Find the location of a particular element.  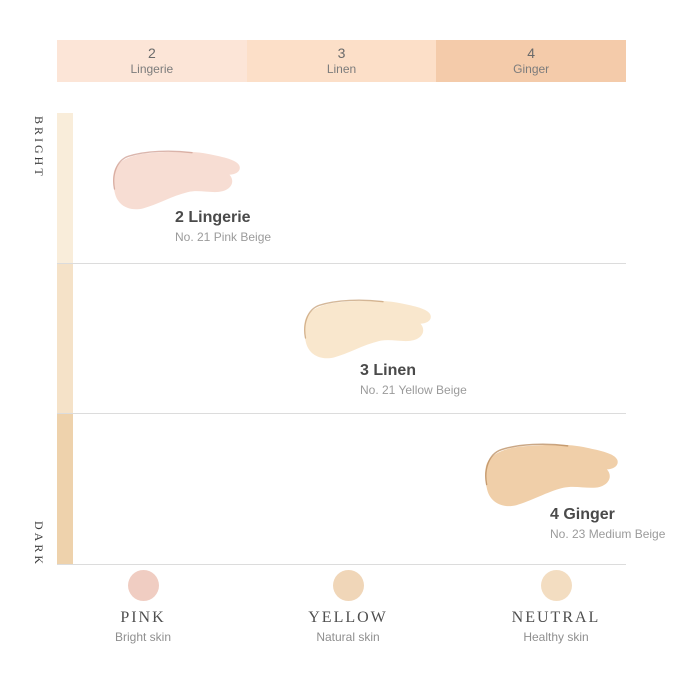

undertone-name: YELLOW is located at coordinates (348, 617).